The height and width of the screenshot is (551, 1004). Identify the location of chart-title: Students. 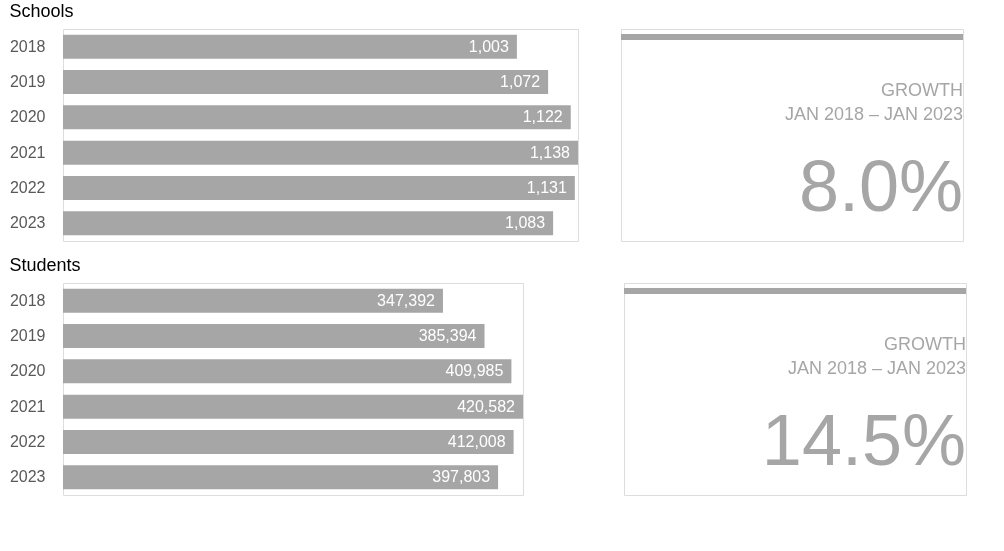
(45, 265).